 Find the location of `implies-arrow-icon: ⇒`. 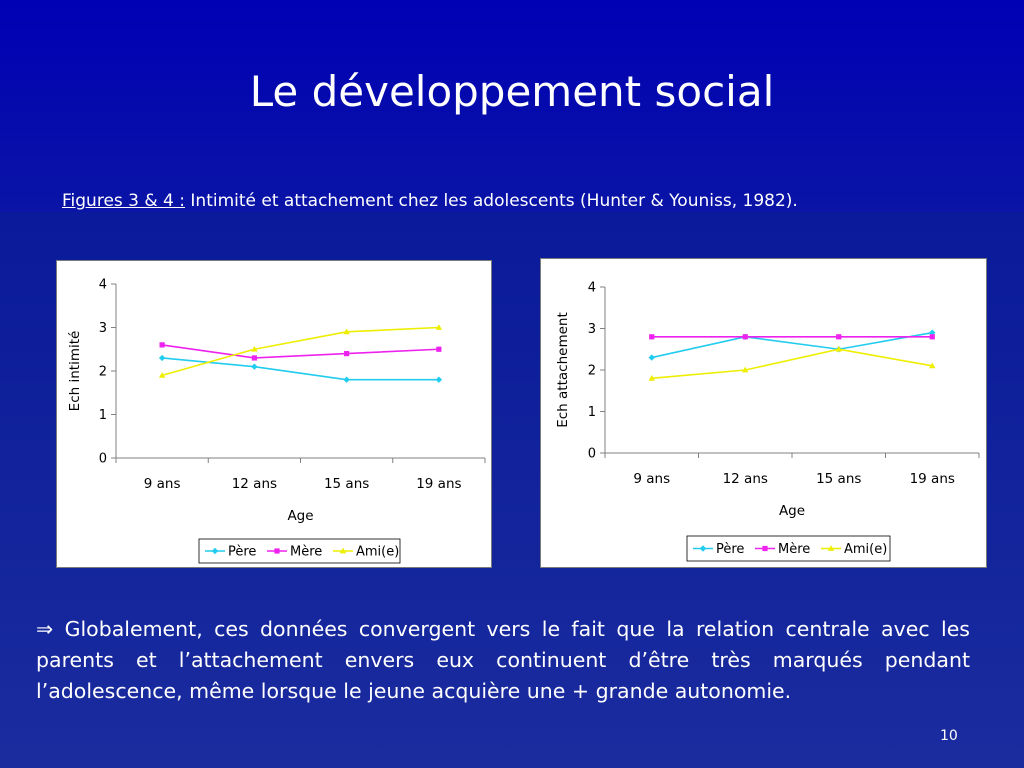

implies-arrow-icon: ⇒ is located at coordinates (45, 629).